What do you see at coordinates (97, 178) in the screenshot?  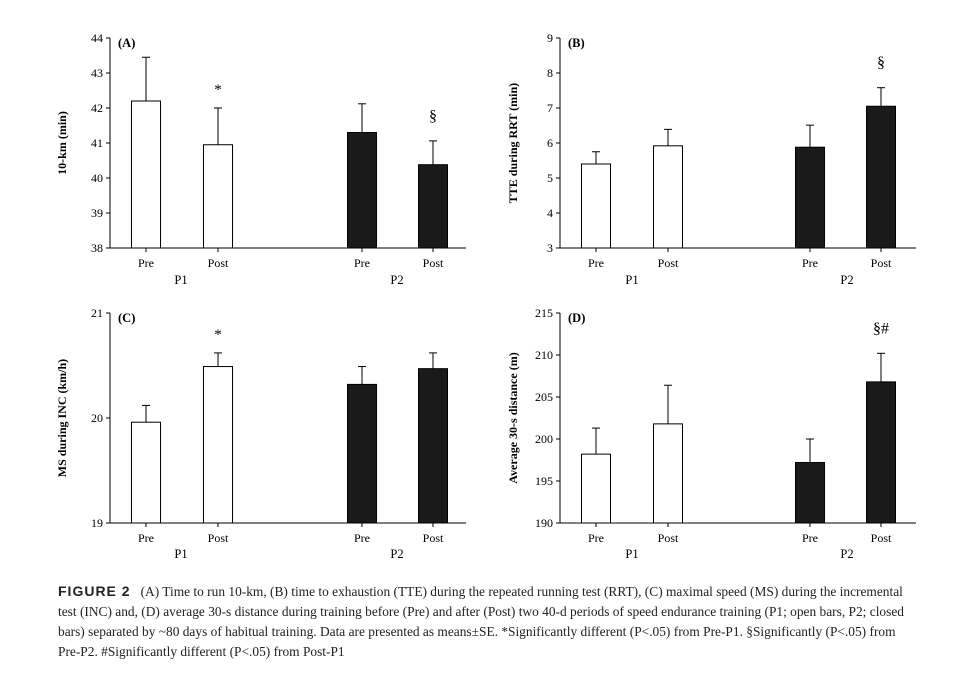 I see `y-tick-label: 40` at bounding box center [97, 178].